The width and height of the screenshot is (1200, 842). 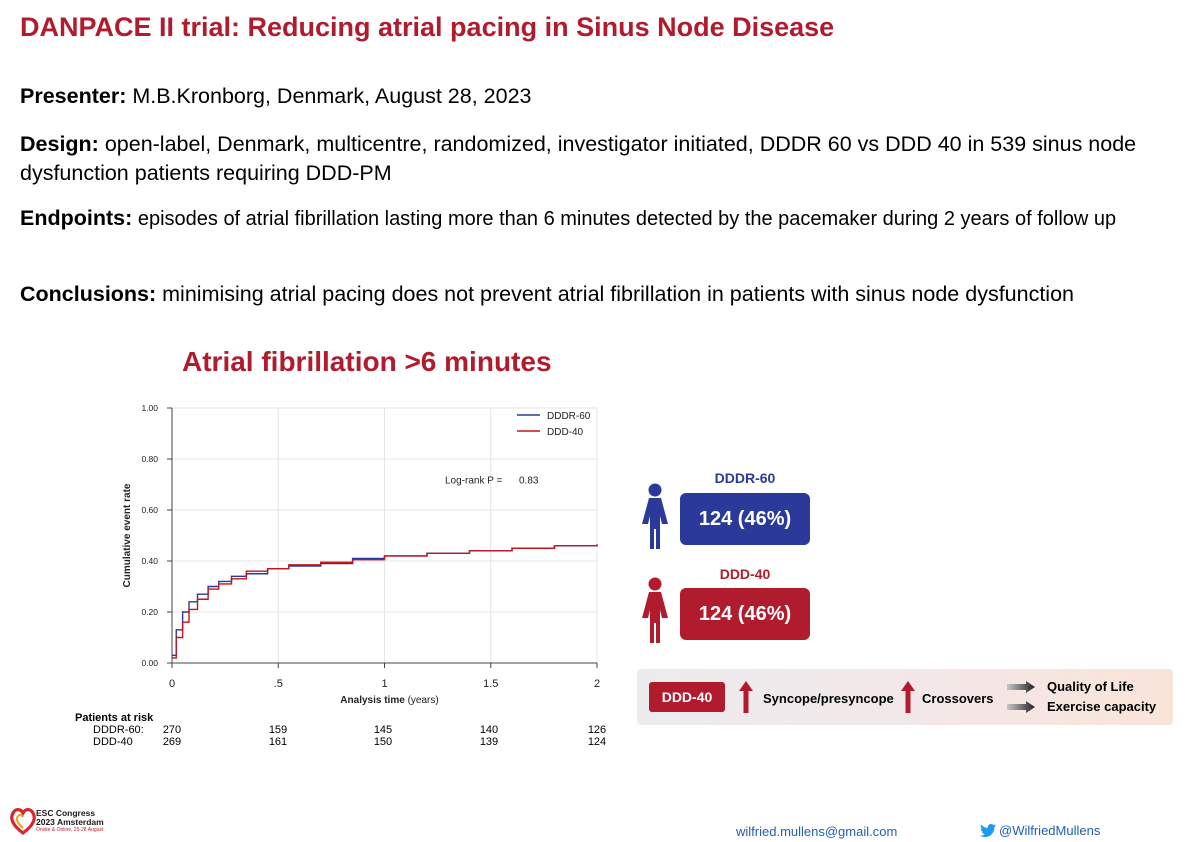 What do you see at coordinates (1050, 830) in the screenshot?
I see `twitter-handle: @WilfriedMullens` at bounding box center [1050, 830].